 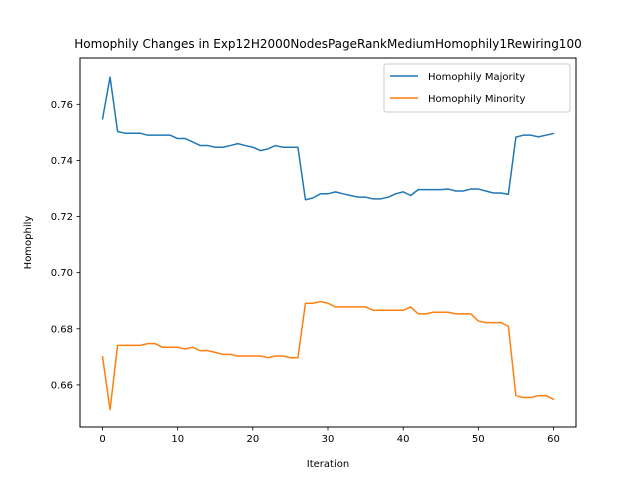 What do you see at coordinates (62, 329) in the screenshot?
I see `y-tick-label: 0.68` at bounding box center [62, 329].